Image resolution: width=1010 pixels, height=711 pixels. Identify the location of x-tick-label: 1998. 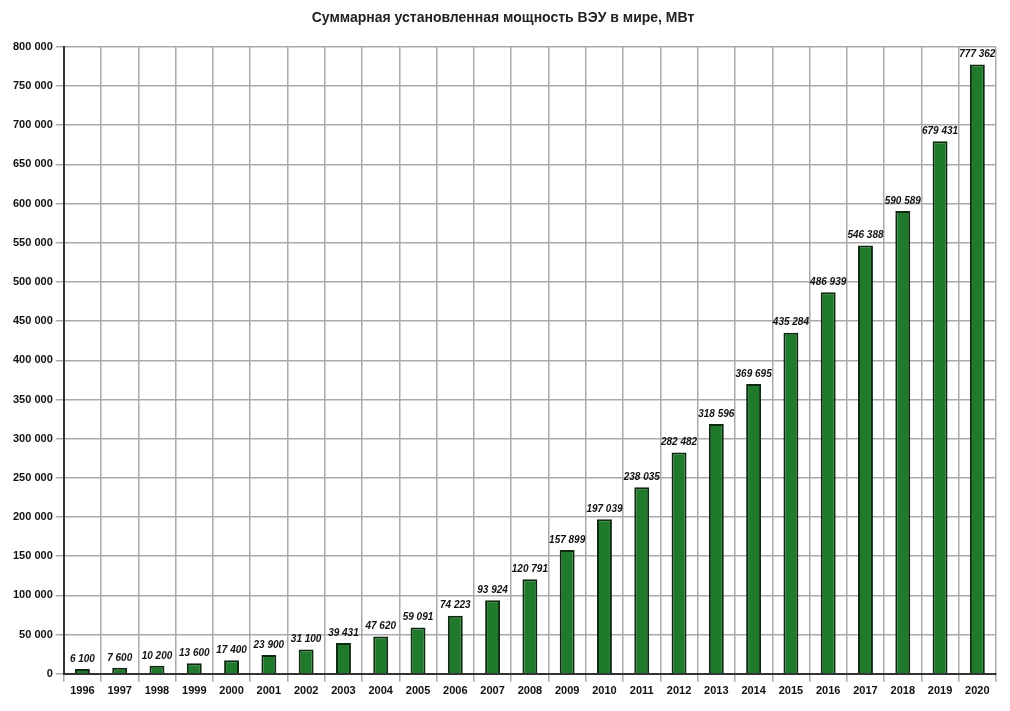
(157, 690).